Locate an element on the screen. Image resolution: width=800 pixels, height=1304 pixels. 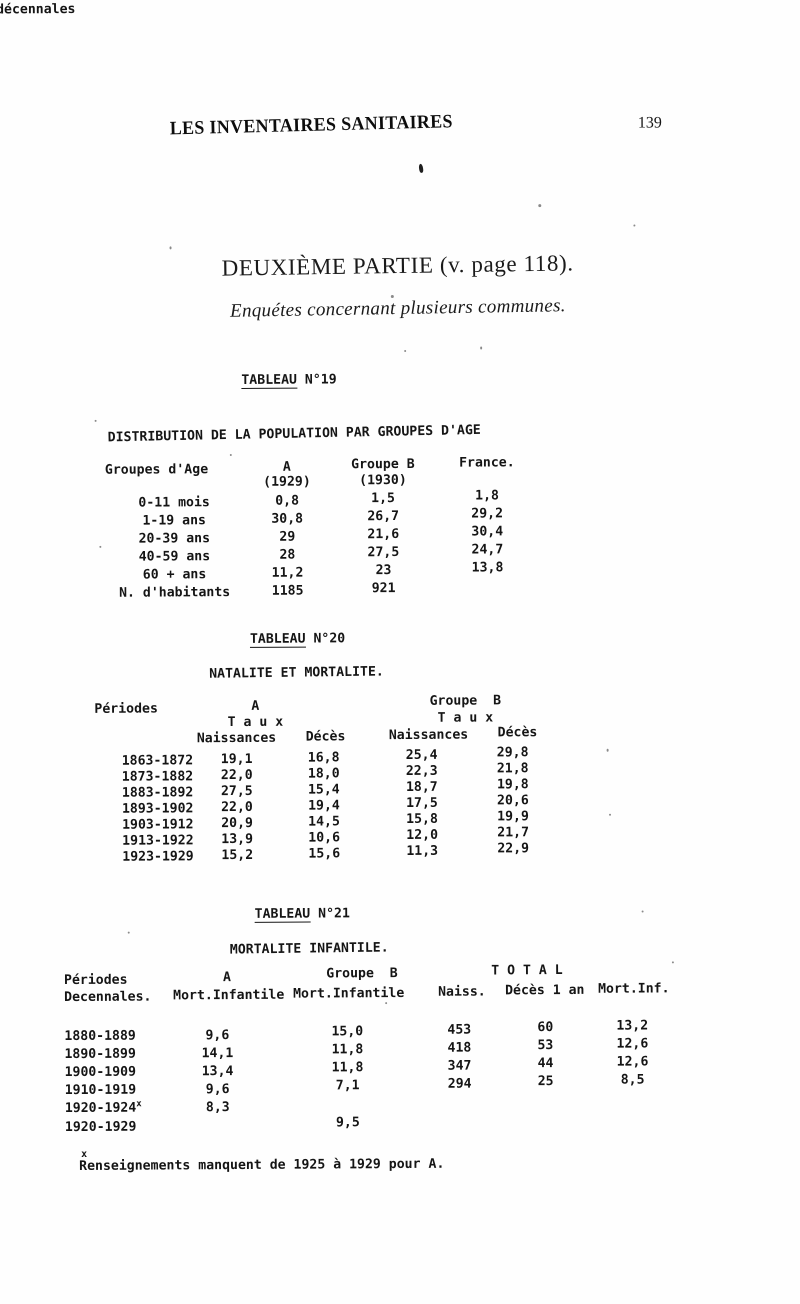
table21-cell-a: 9,6 is located at coordinates (217, 1036).